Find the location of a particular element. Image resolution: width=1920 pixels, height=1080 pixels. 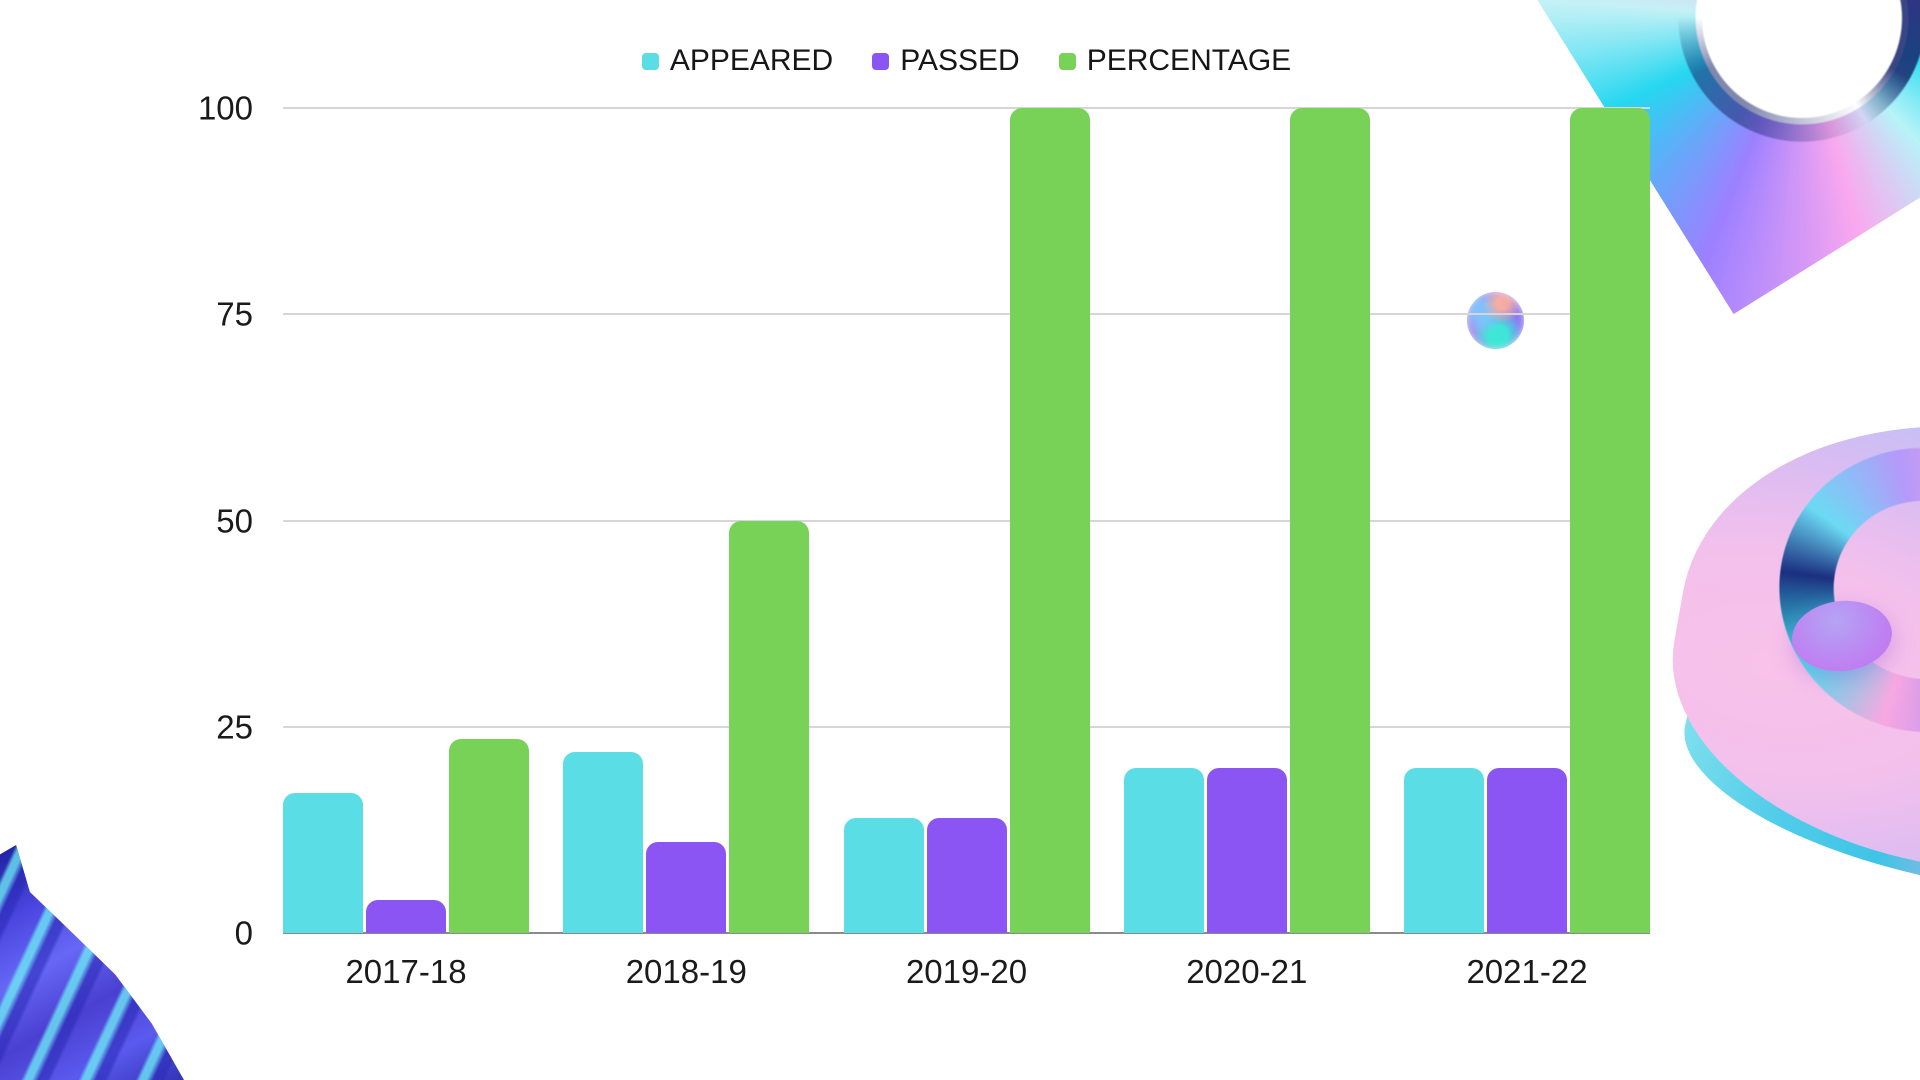

legend-swatch-passed is located at coordinates (881, 61).